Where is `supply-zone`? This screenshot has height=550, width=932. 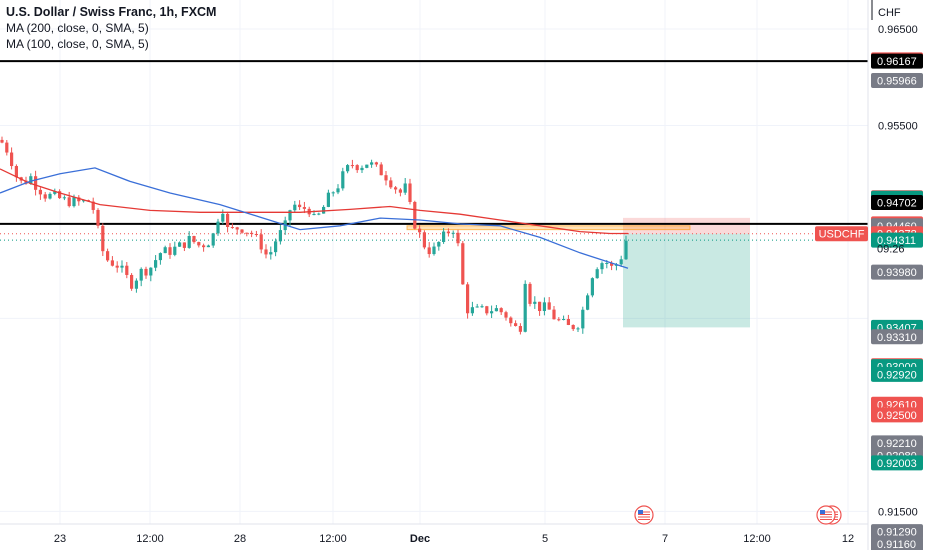 supply-zone is located at coordinates (548, 228).